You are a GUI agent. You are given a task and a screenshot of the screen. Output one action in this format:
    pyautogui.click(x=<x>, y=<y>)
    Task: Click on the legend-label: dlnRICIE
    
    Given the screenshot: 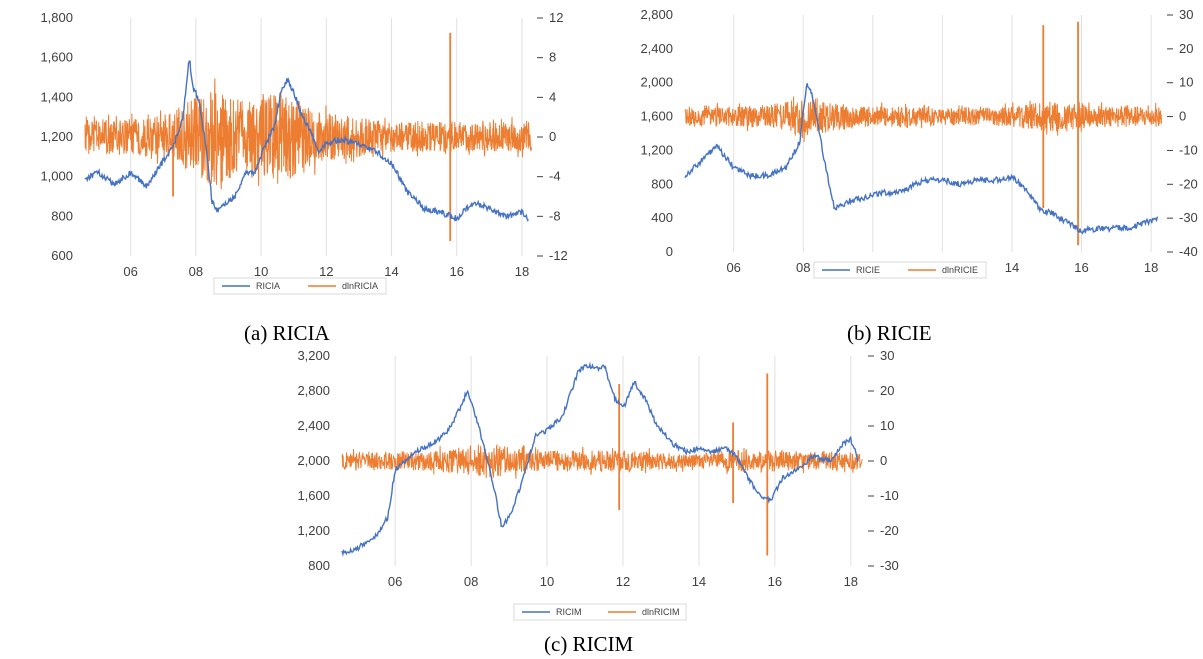 What is the action you would take?
    pyautogui.click(x=960, y=270)
    